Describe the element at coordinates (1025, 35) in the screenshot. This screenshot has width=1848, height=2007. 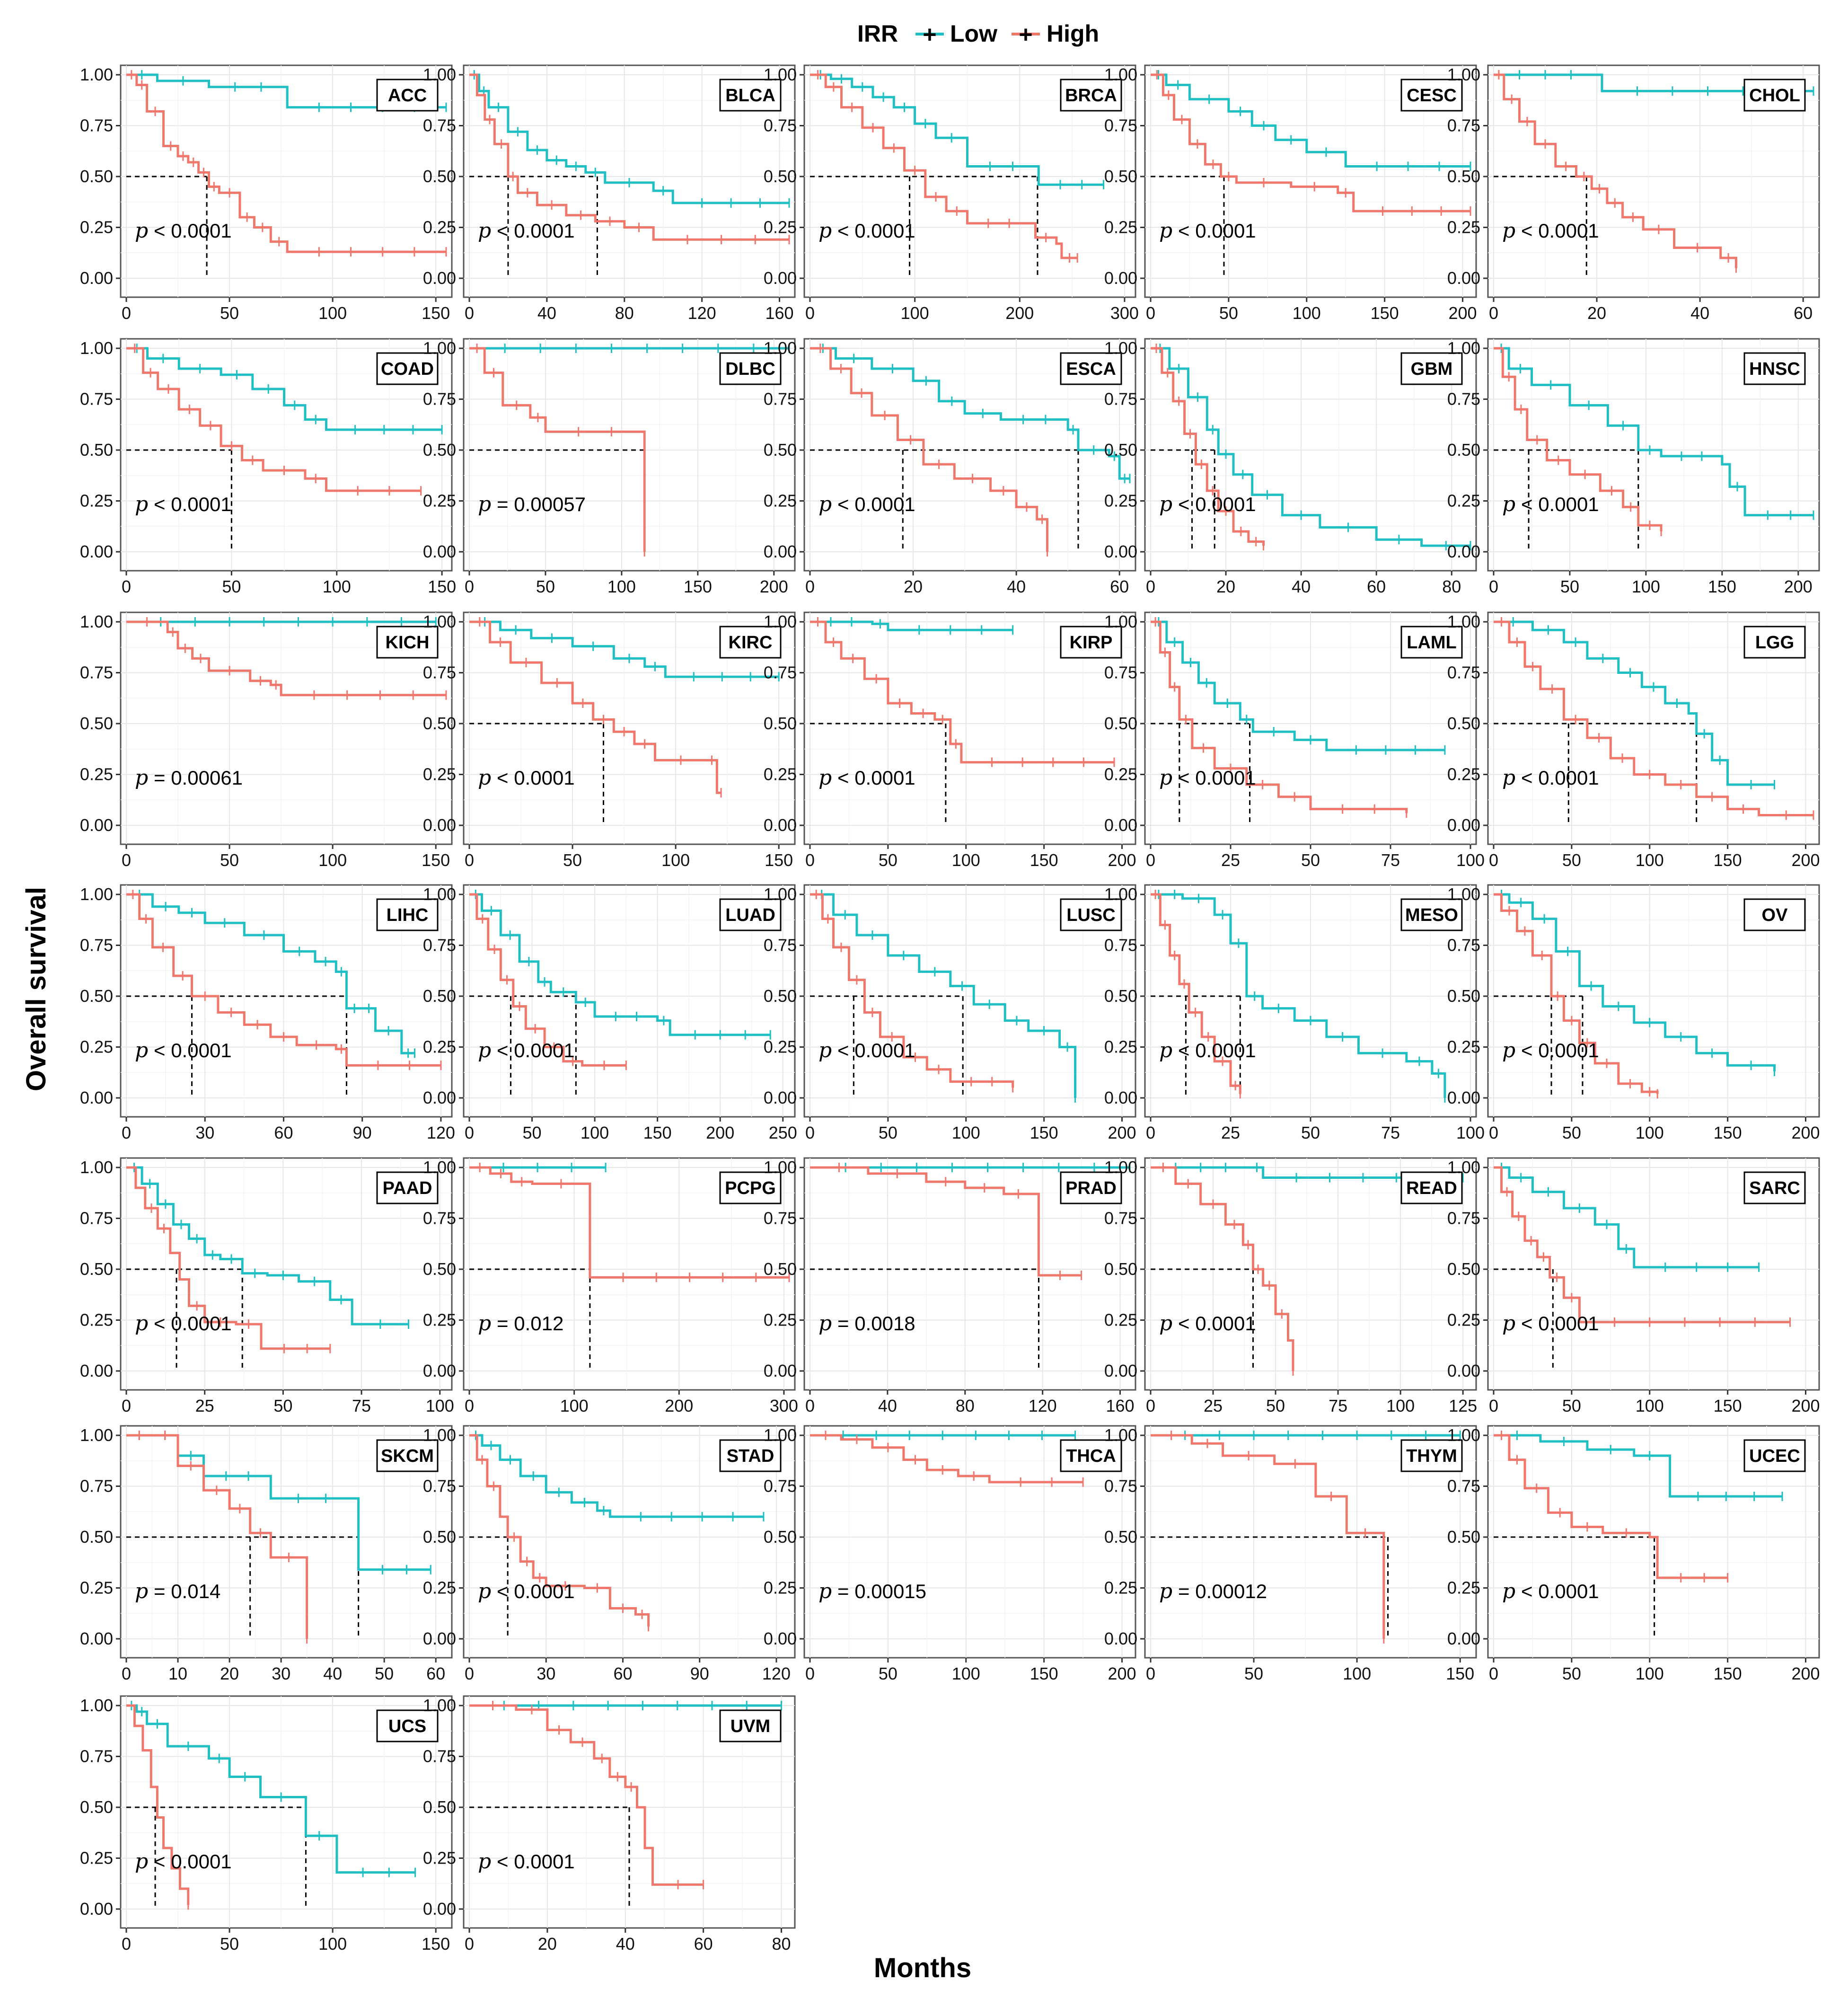
I see `legend-high-marker: +` at that location.